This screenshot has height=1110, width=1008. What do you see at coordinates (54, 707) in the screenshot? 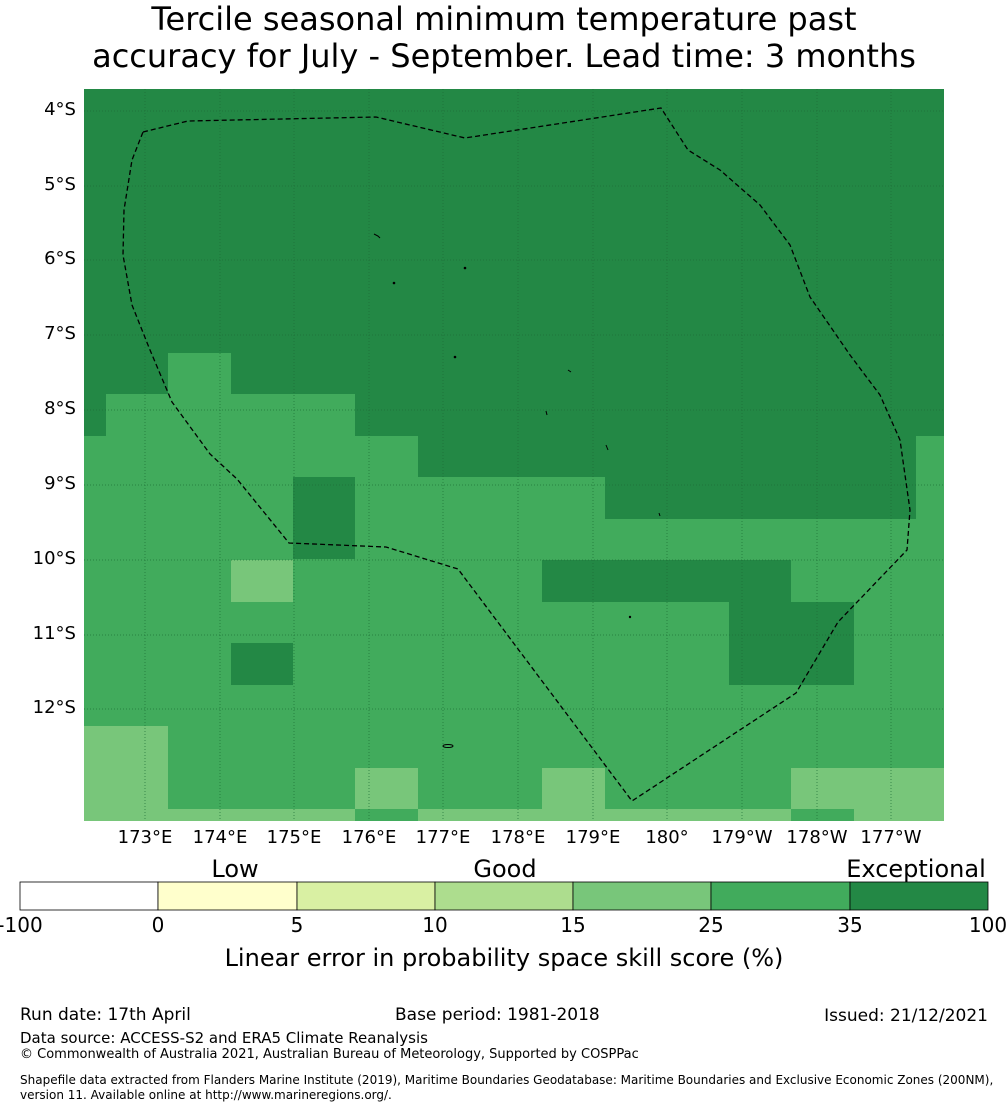
I see `lat-label: 12°S` at bounding box center [54, 707].